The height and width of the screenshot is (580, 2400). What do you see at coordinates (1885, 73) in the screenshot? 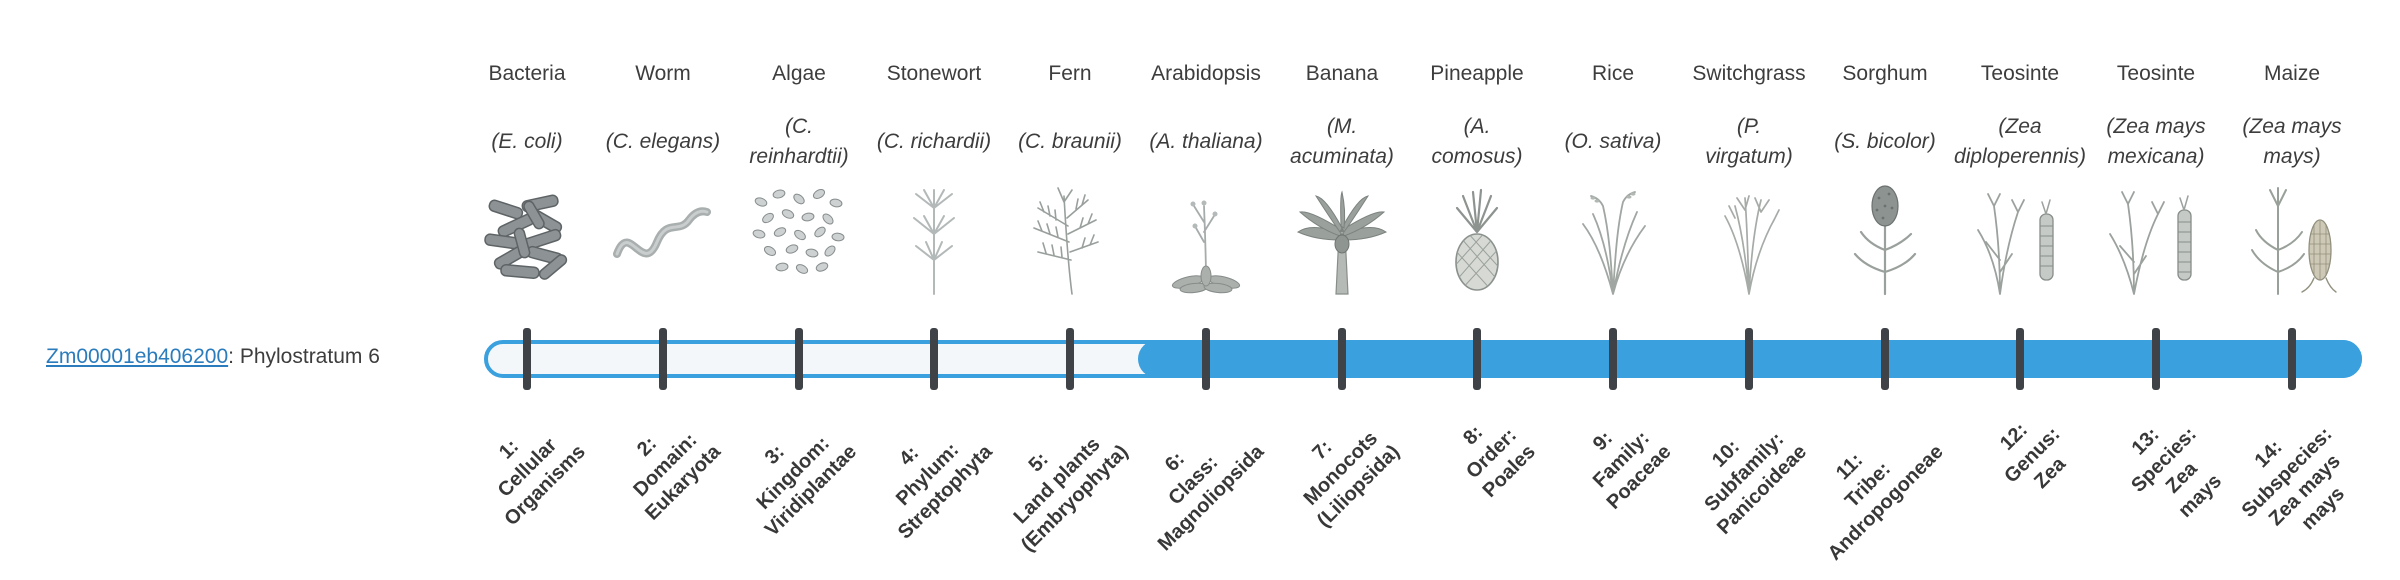
I see `organism-name: Sorghum` at bounding box center [1885, 73].